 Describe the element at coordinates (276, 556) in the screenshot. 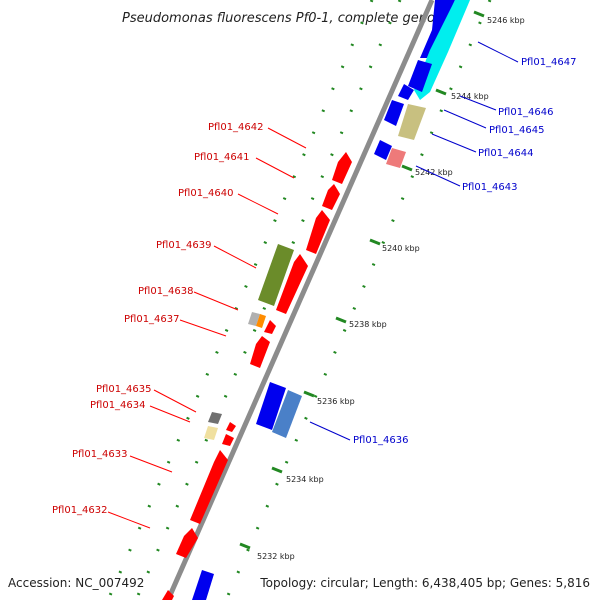

I see `tick-label: 5232 kbp` at that location.